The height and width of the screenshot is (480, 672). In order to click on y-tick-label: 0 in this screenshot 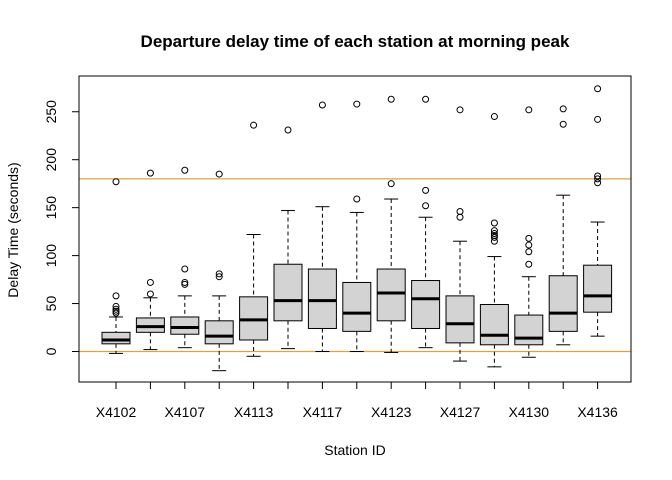, I will do `click(51, 351)`.